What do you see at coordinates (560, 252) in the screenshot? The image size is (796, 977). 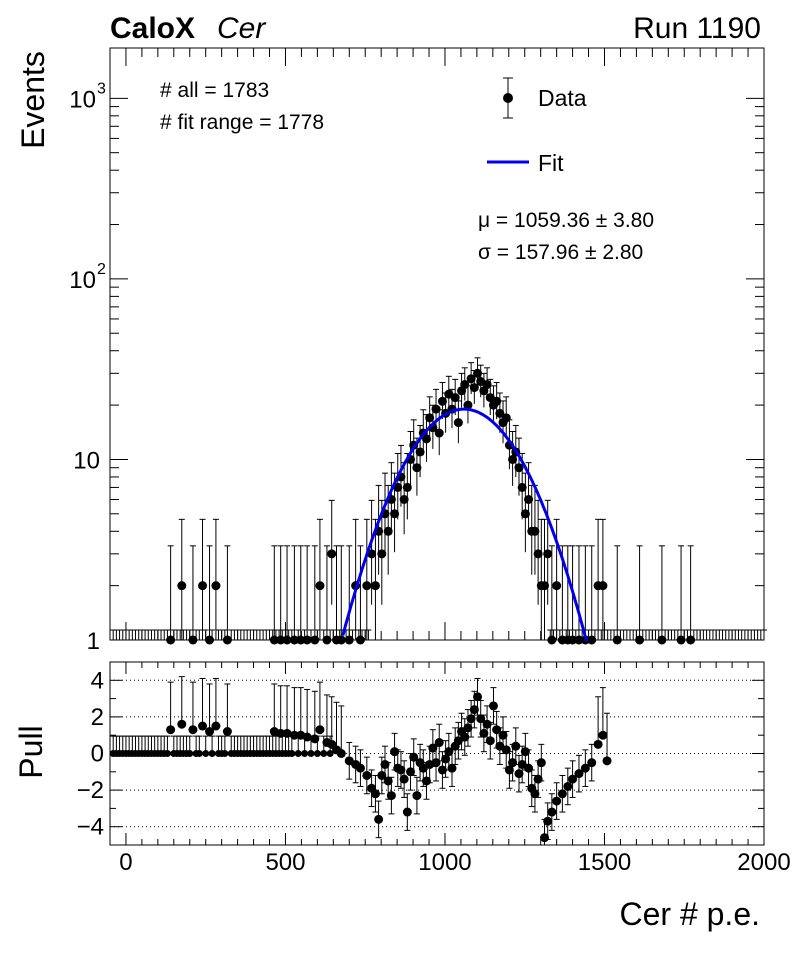 I see `stat-sigma: σ = 157.96 ± 2.80` at bounding box center [560, 252].